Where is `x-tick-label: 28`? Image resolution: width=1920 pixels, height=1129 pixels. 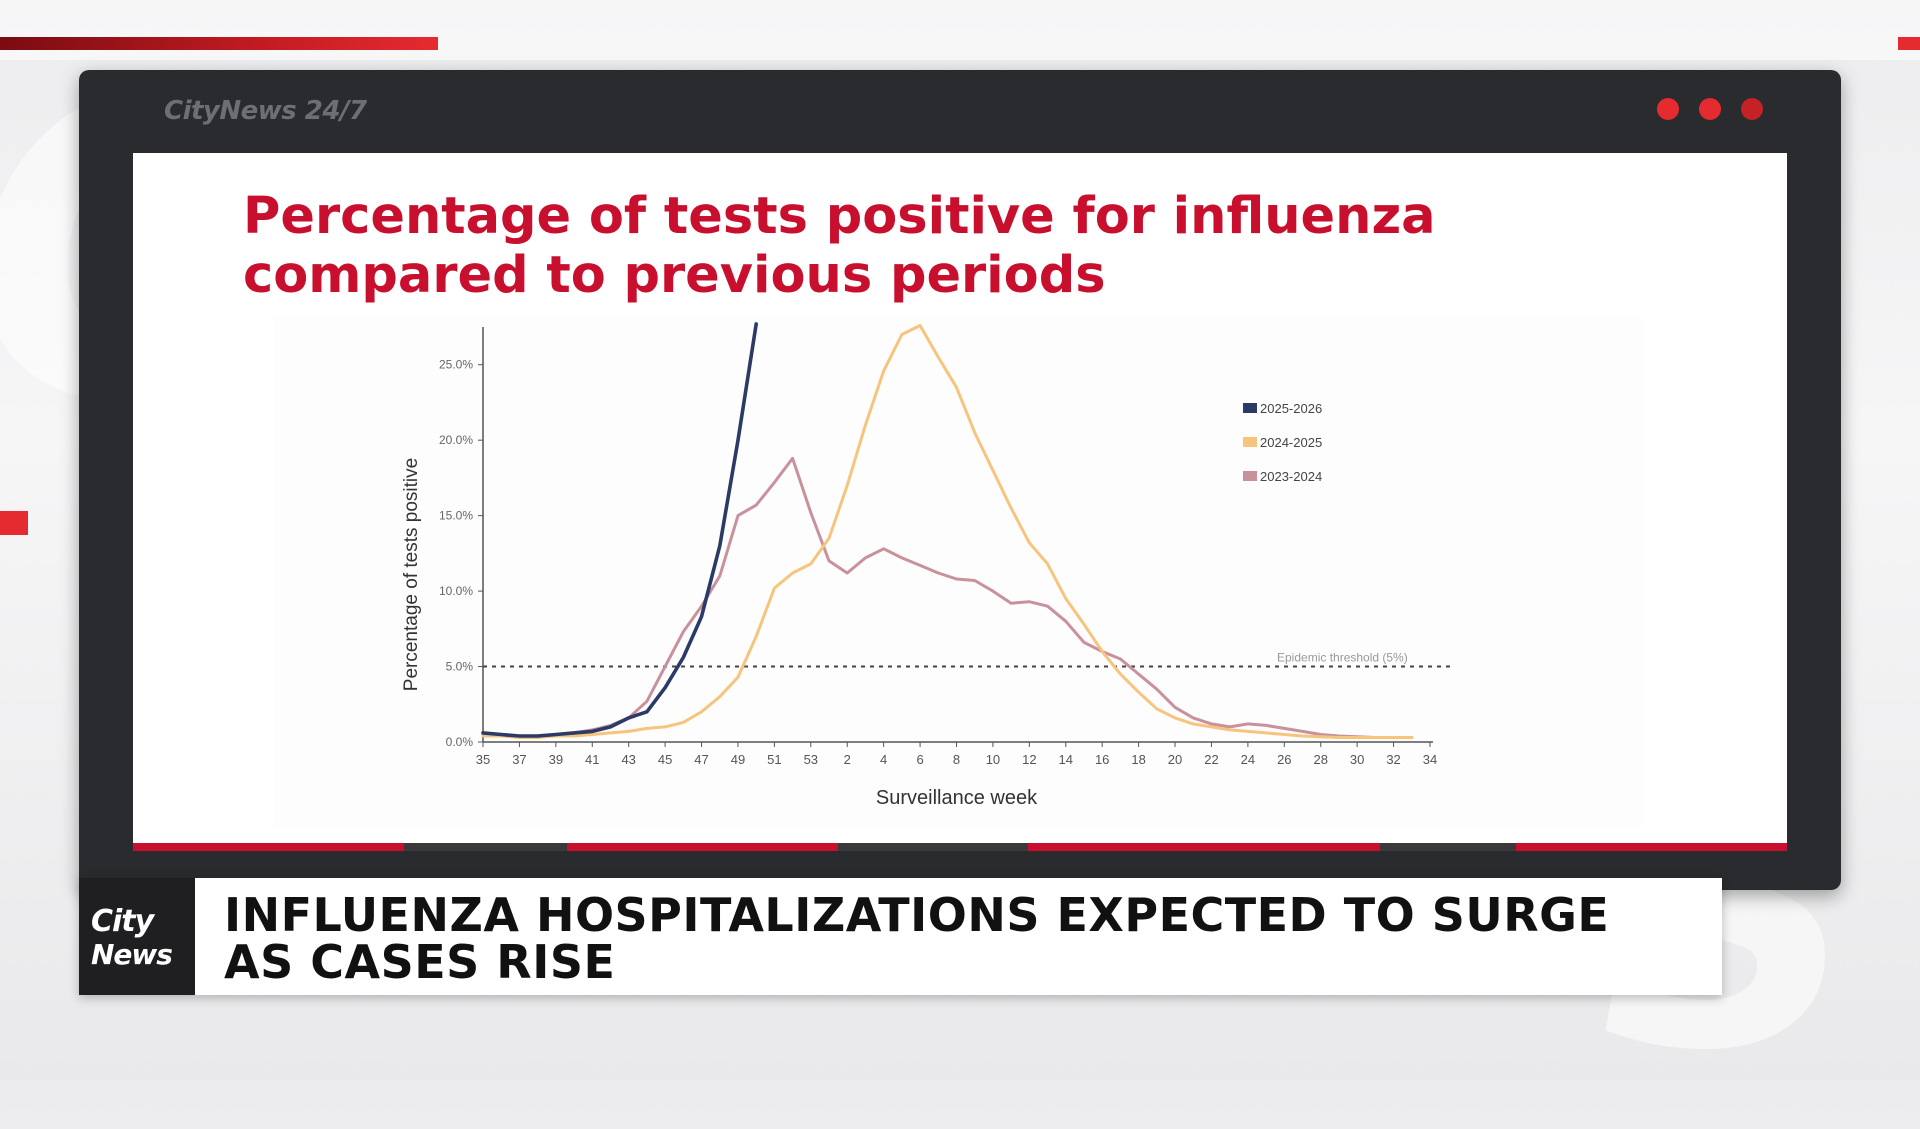
x-tick-label: 28 is located at coordinates (1320, 759).